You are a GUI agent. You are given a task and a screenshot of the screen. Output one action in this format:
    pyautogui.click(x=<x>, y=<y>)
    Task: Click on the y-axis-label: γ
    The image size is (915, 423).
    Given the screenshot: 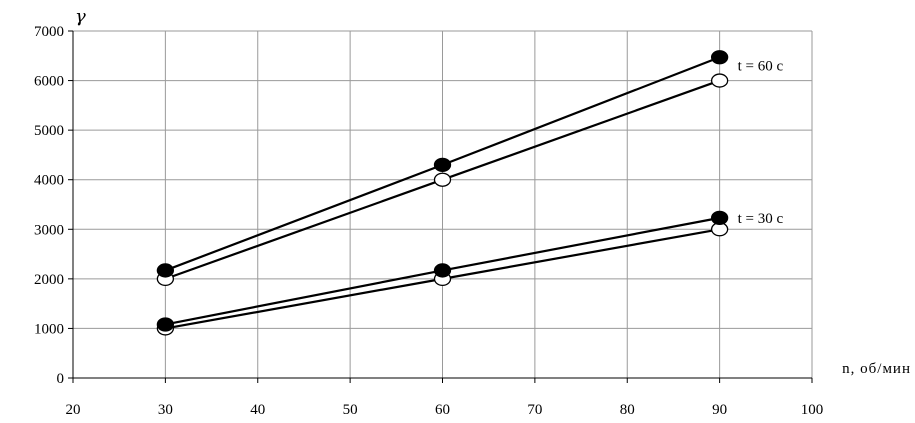 What is the action you would take?
    pyautogui.click(x=80, y=16)
    